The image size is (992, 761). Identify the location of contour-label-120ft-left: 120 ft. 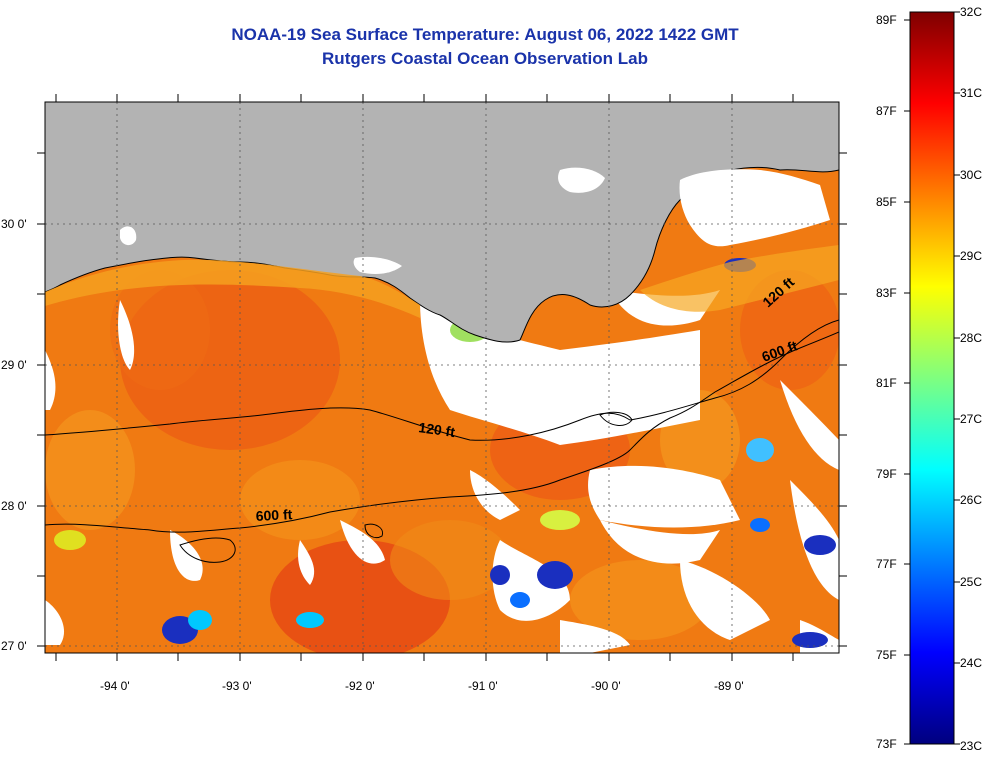
(437, 429).